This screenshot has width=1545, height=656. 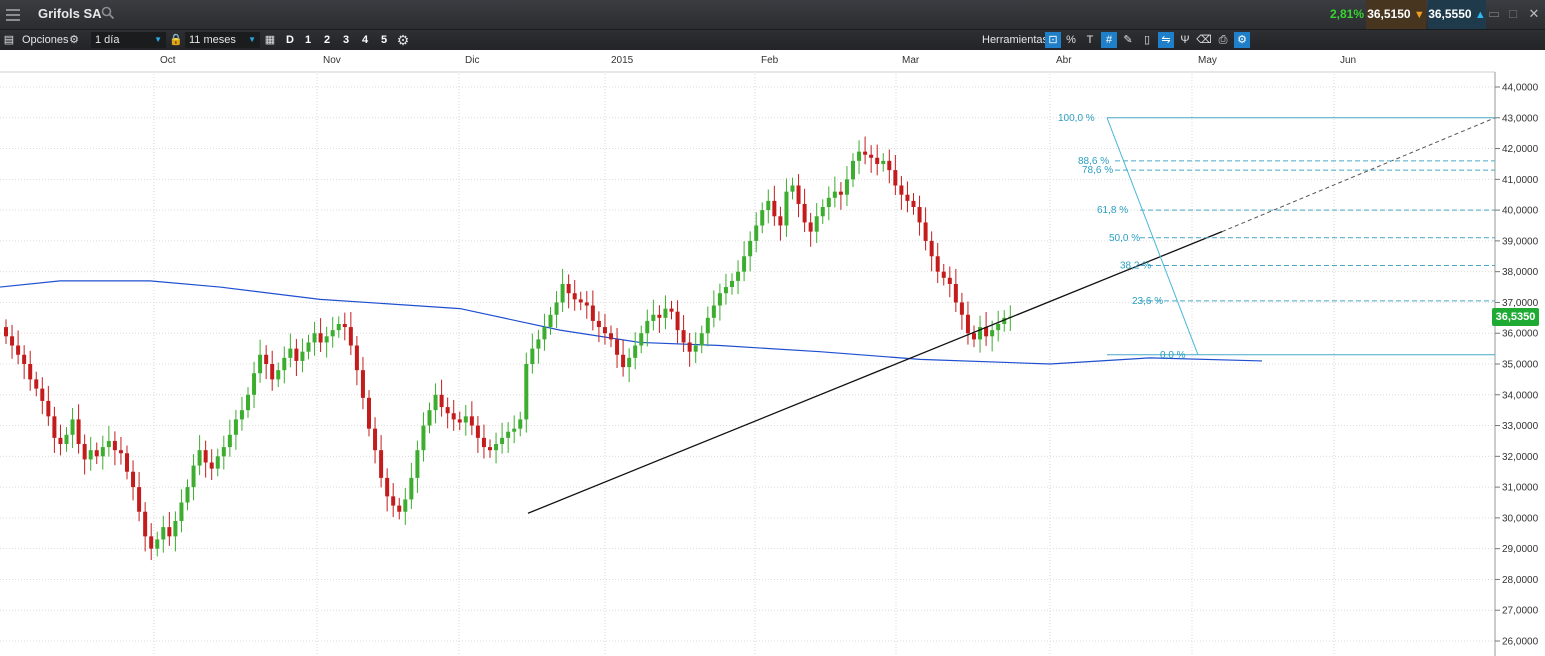 What do you see at coordinates (403, 40) in the screenshot?
I see `settings-gear-icon: ⚙` at bounding box center [403, 40].